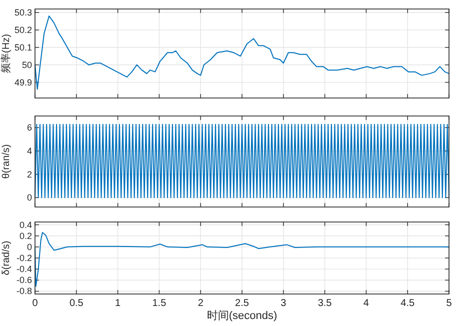  I want to click on x-tick-label: 3, so click(283, 303).